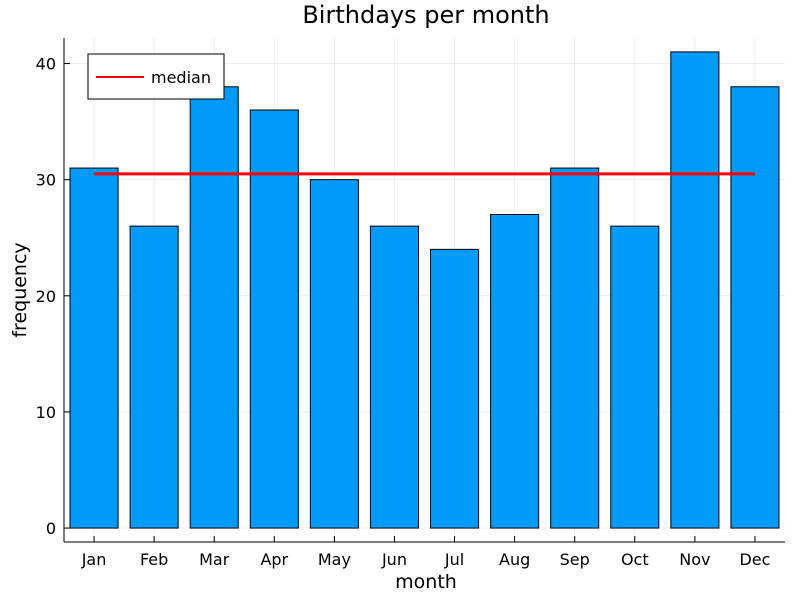 This screenshot has height=600, width=800. I want to click on y-tick-label-10: 10, so click(46, 412).